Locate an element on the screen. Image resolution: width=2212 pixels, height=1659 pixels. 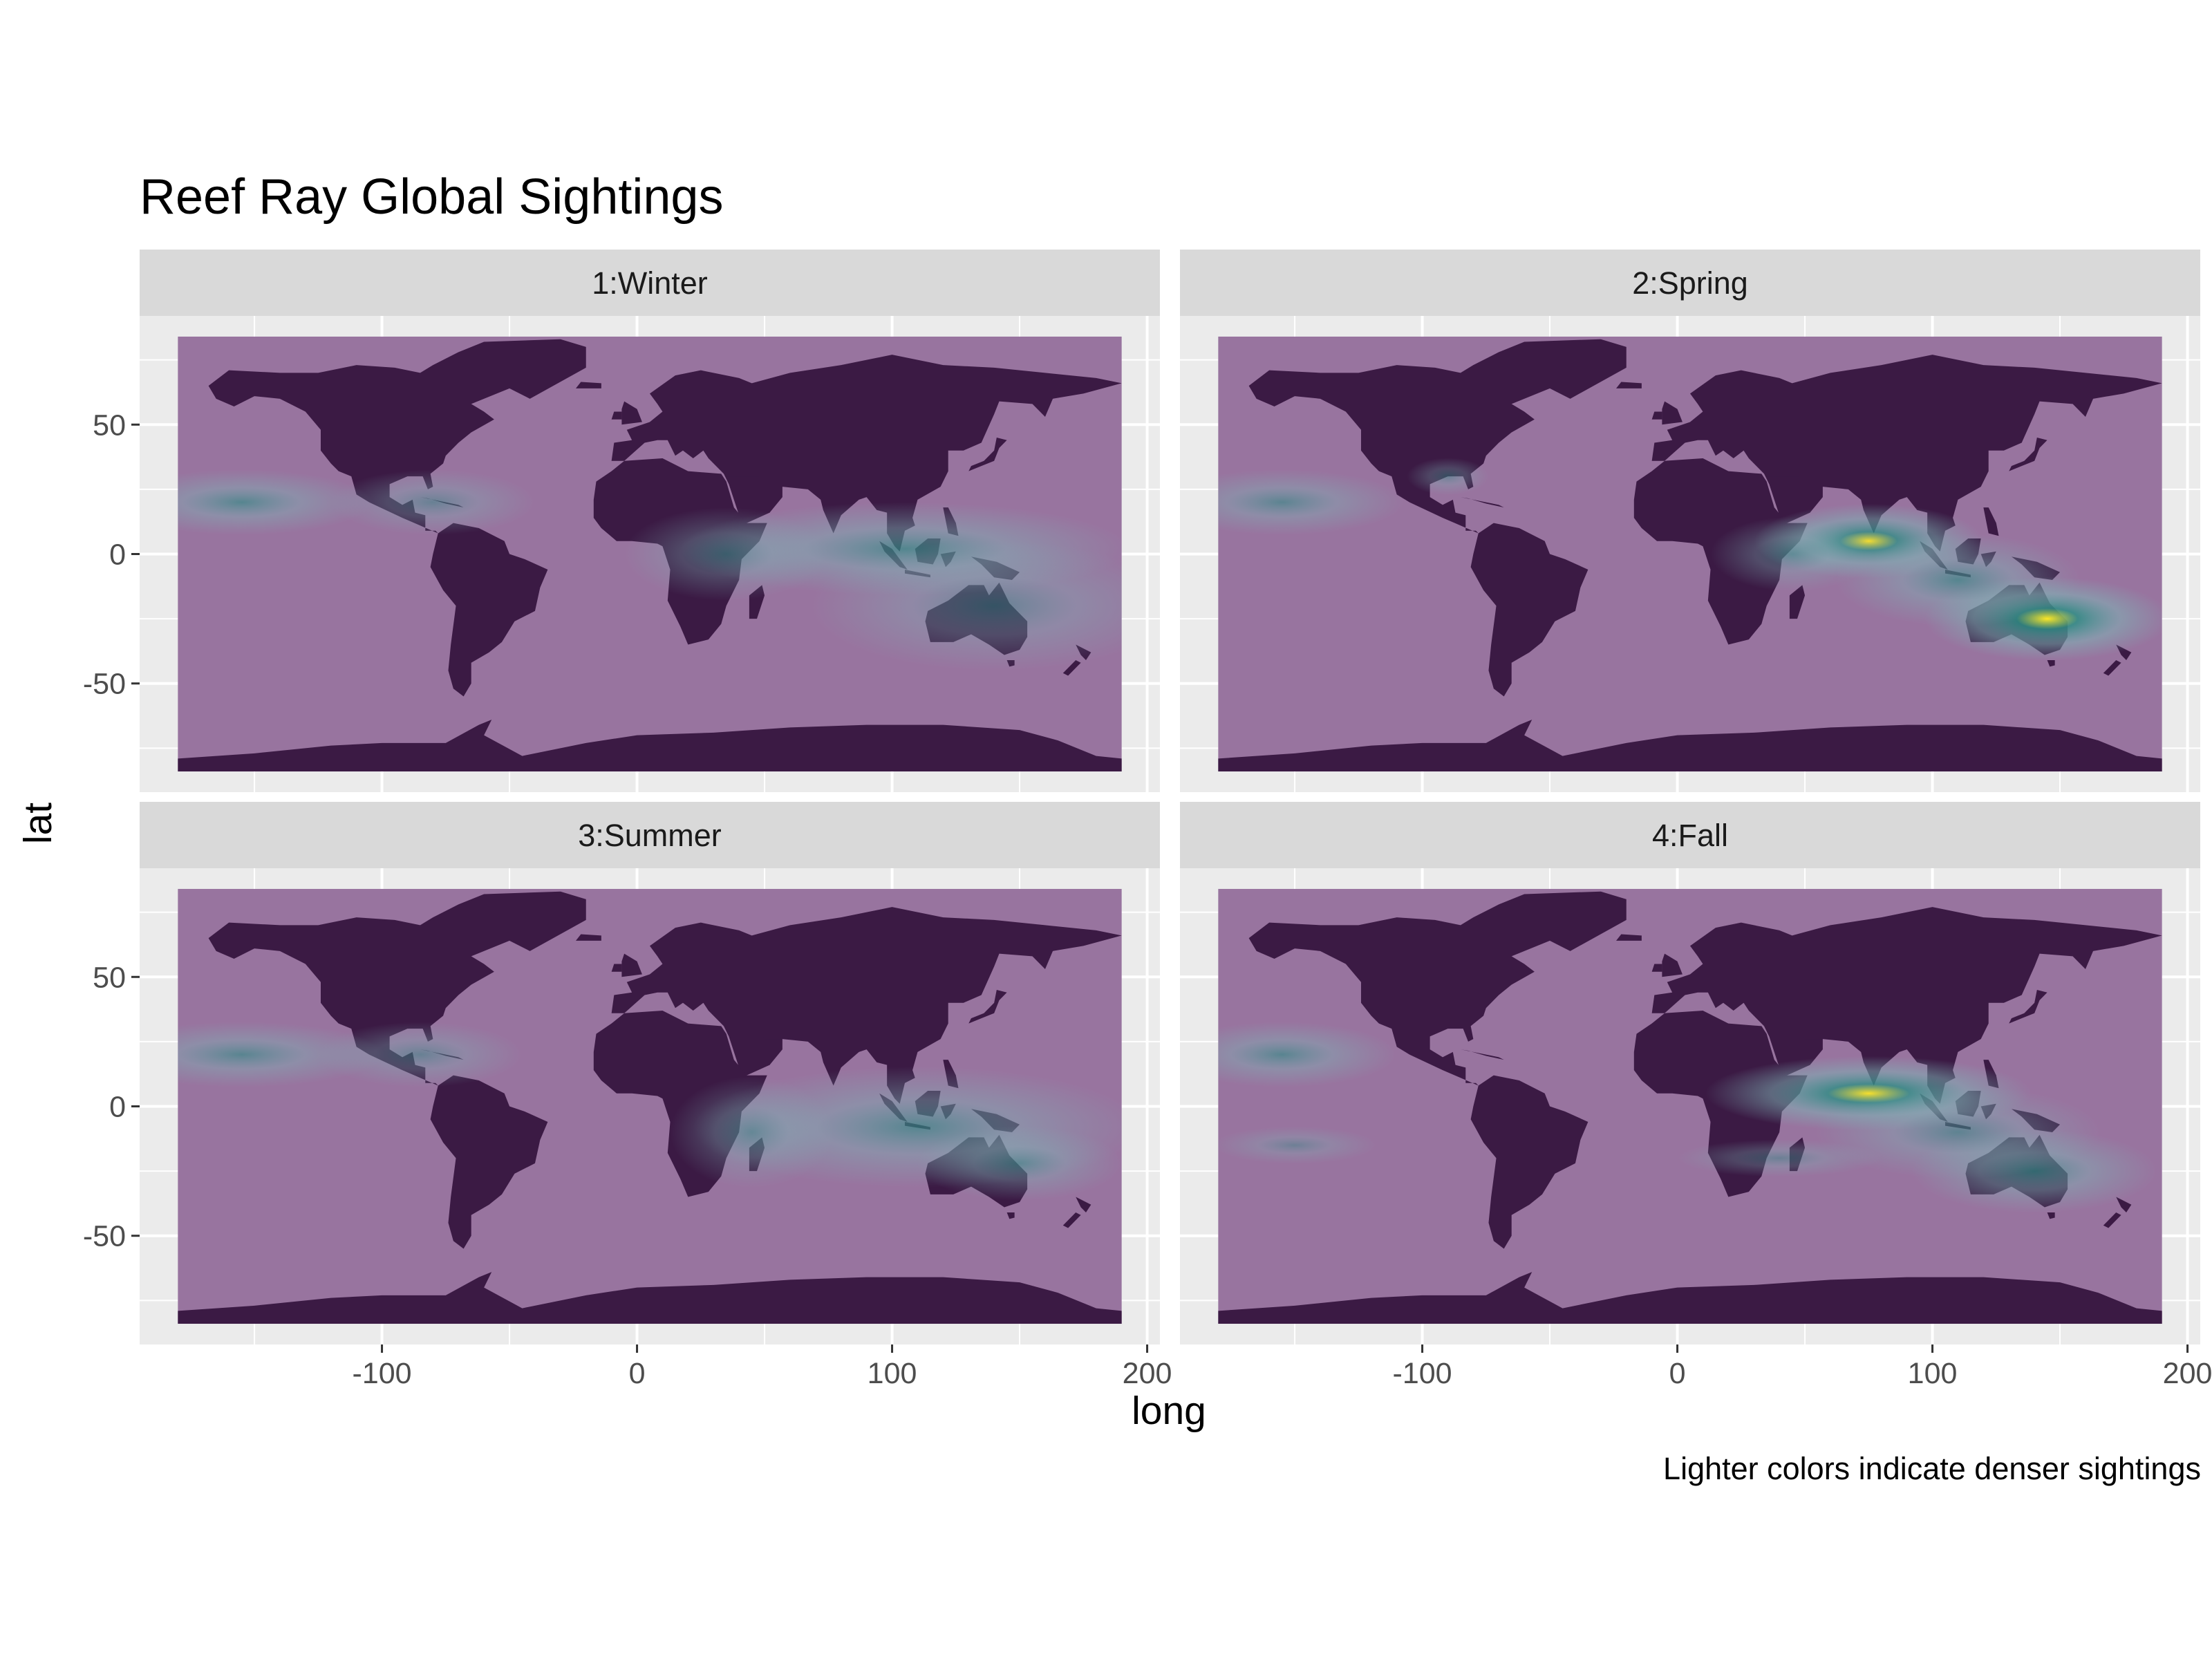
chart-title: Reef Ray Global Sightings is located at coordinates (432, 197).